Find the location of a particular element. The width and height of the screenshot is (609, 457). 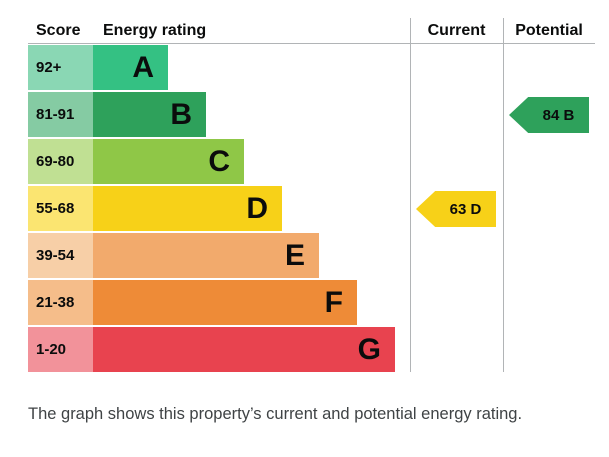

score-cell-c: 69-80 is located at coordinates (60, 161).